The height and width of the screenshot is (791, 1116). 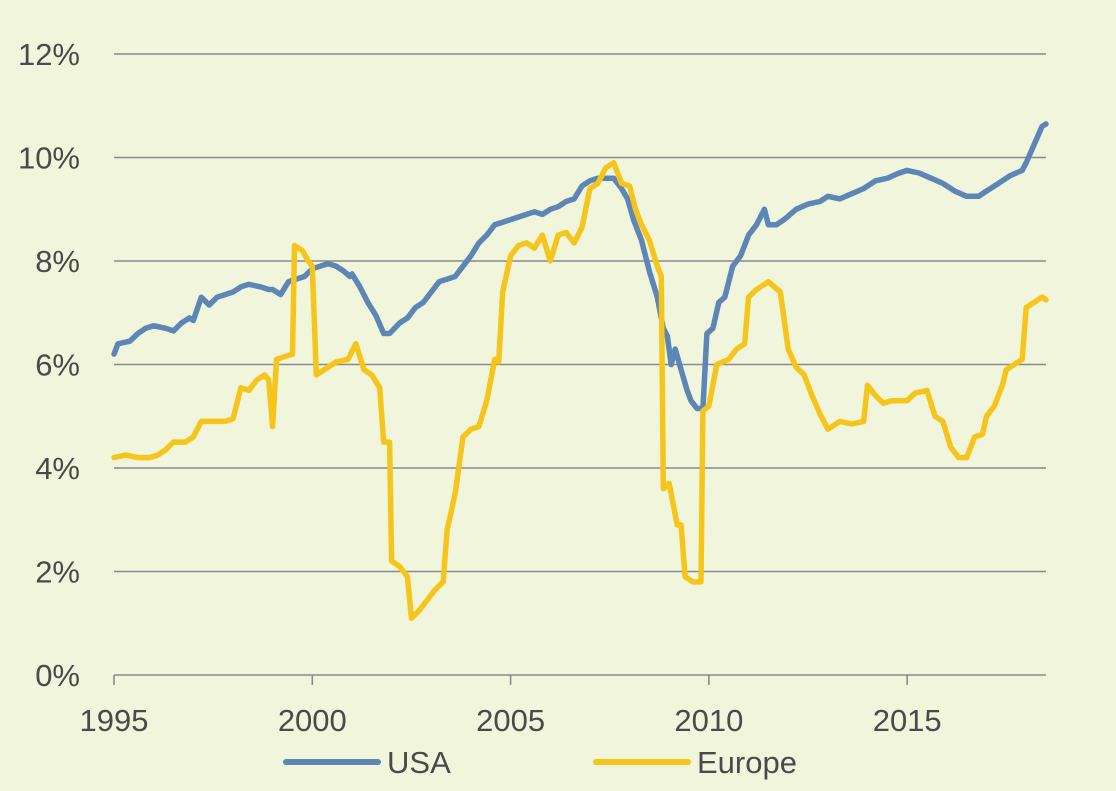 I want to click on y-tick-label: 4%, so click(x=57, y=468).